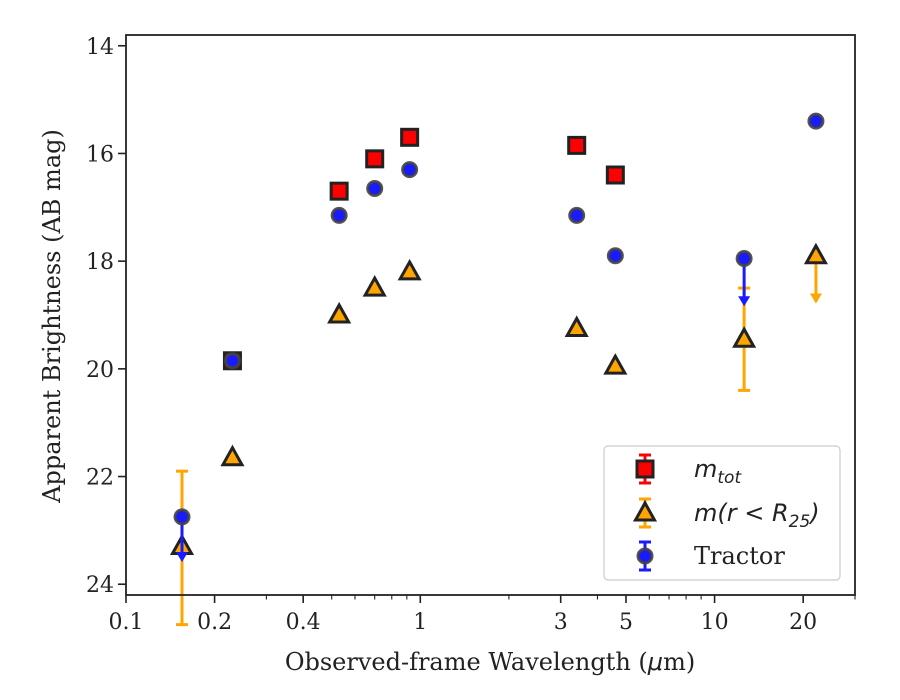  What do you see at coordinates (100, 585) in the screenshot?
I see `y-tick-label: 24` at bounding box center [100, 585].